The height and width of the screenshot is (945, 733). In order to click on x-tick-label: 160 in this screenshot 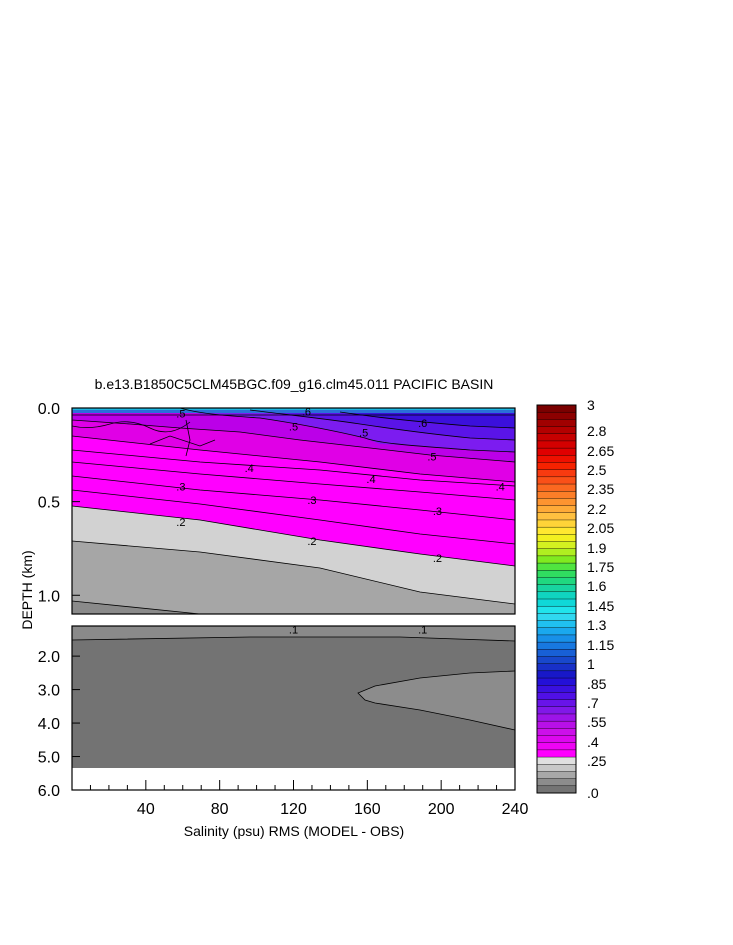, I will do `click(367, 809)`.